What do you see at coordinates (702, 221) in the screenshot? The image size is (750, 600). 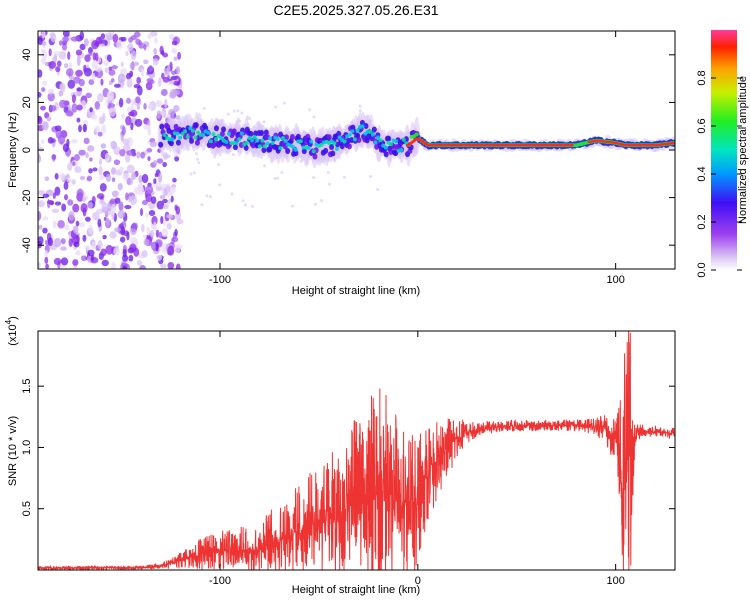 I see `colorbar-tick-label: 0.2` at bounding box center [702, 221].